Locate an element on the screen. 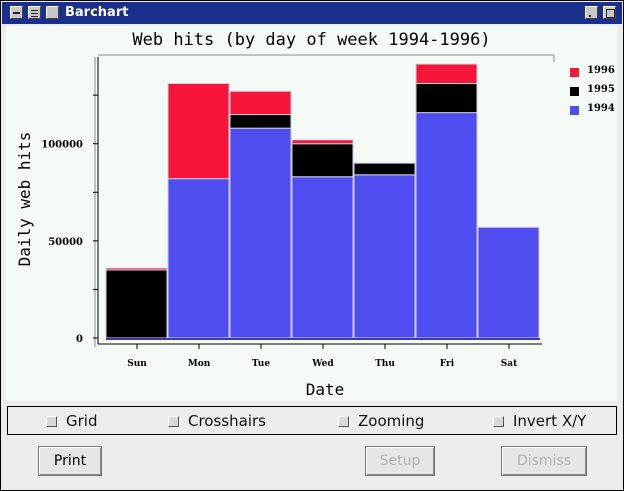 The image size is (624, 491). print-button: Print is located at coordinates (70, 461).